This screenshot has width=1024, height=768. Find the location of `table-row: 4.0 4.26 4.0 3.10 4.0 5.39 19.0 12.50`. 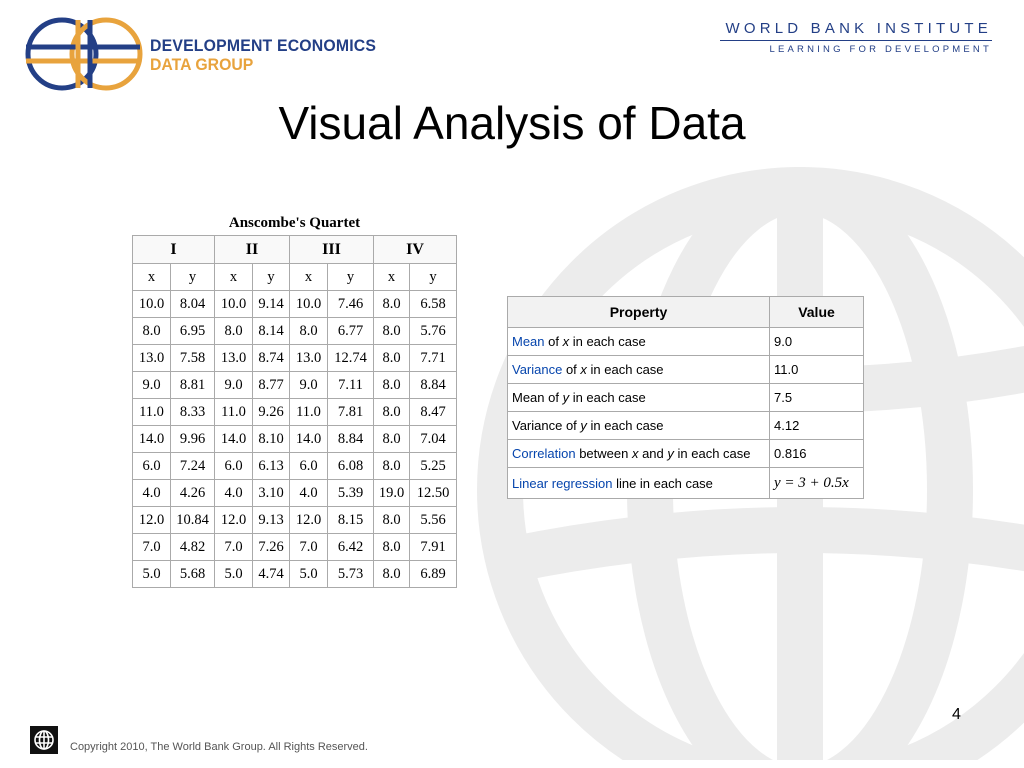

table-row: 4.0 4.26 4.0 3.10 4.0 5.39 19.0 12.50 is located at coordinates (294, 493).